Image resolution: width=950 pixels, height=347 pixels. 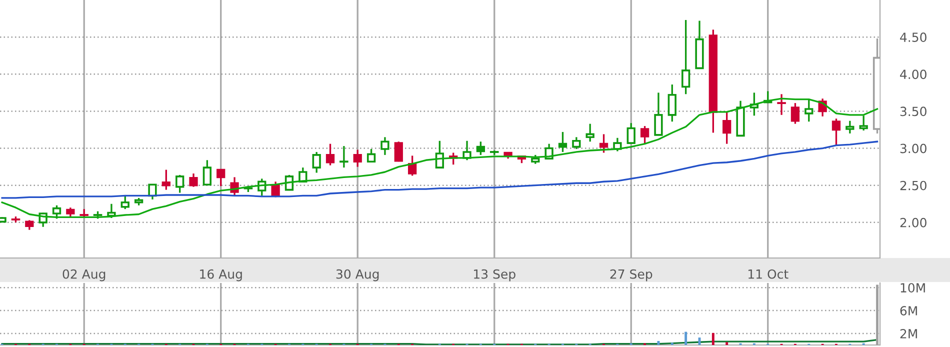 I want to click on y-tick-label: 2.00, so click(x=913, y=223).